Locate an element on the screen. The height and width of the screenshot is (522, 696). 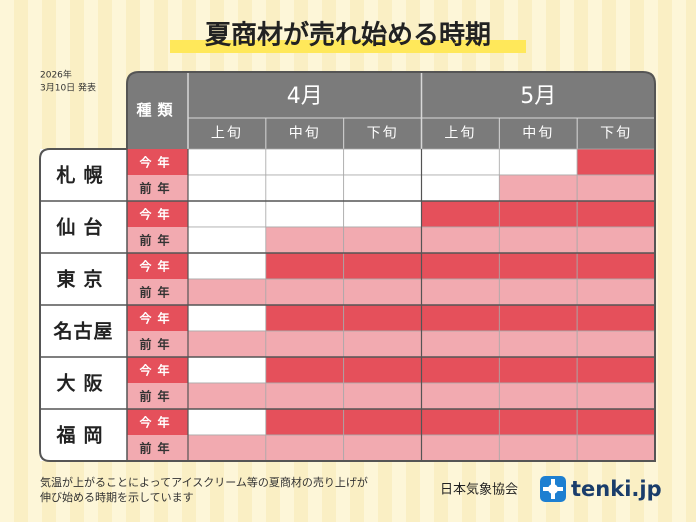
note-line: 気温が上がることによってアイスクリーム等の夏商材の売り上げが is located at coordinates (204, 482).